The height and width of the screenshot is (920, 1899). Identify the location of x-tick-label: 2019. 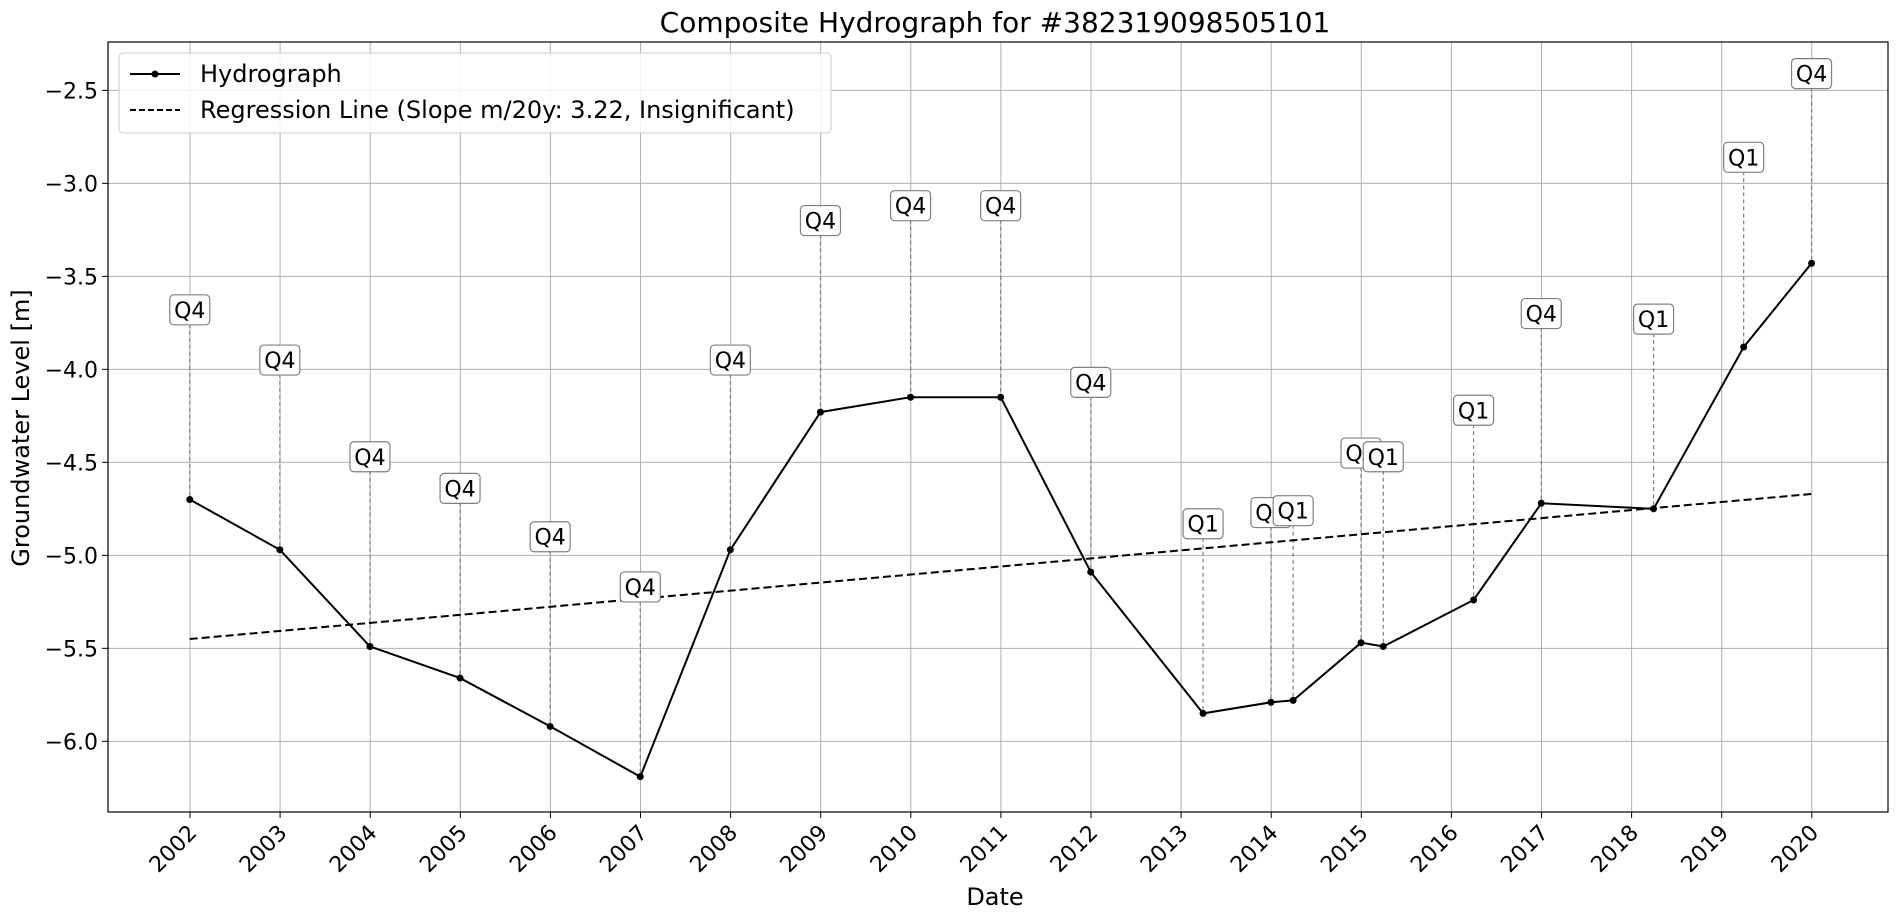
(1705, 849).